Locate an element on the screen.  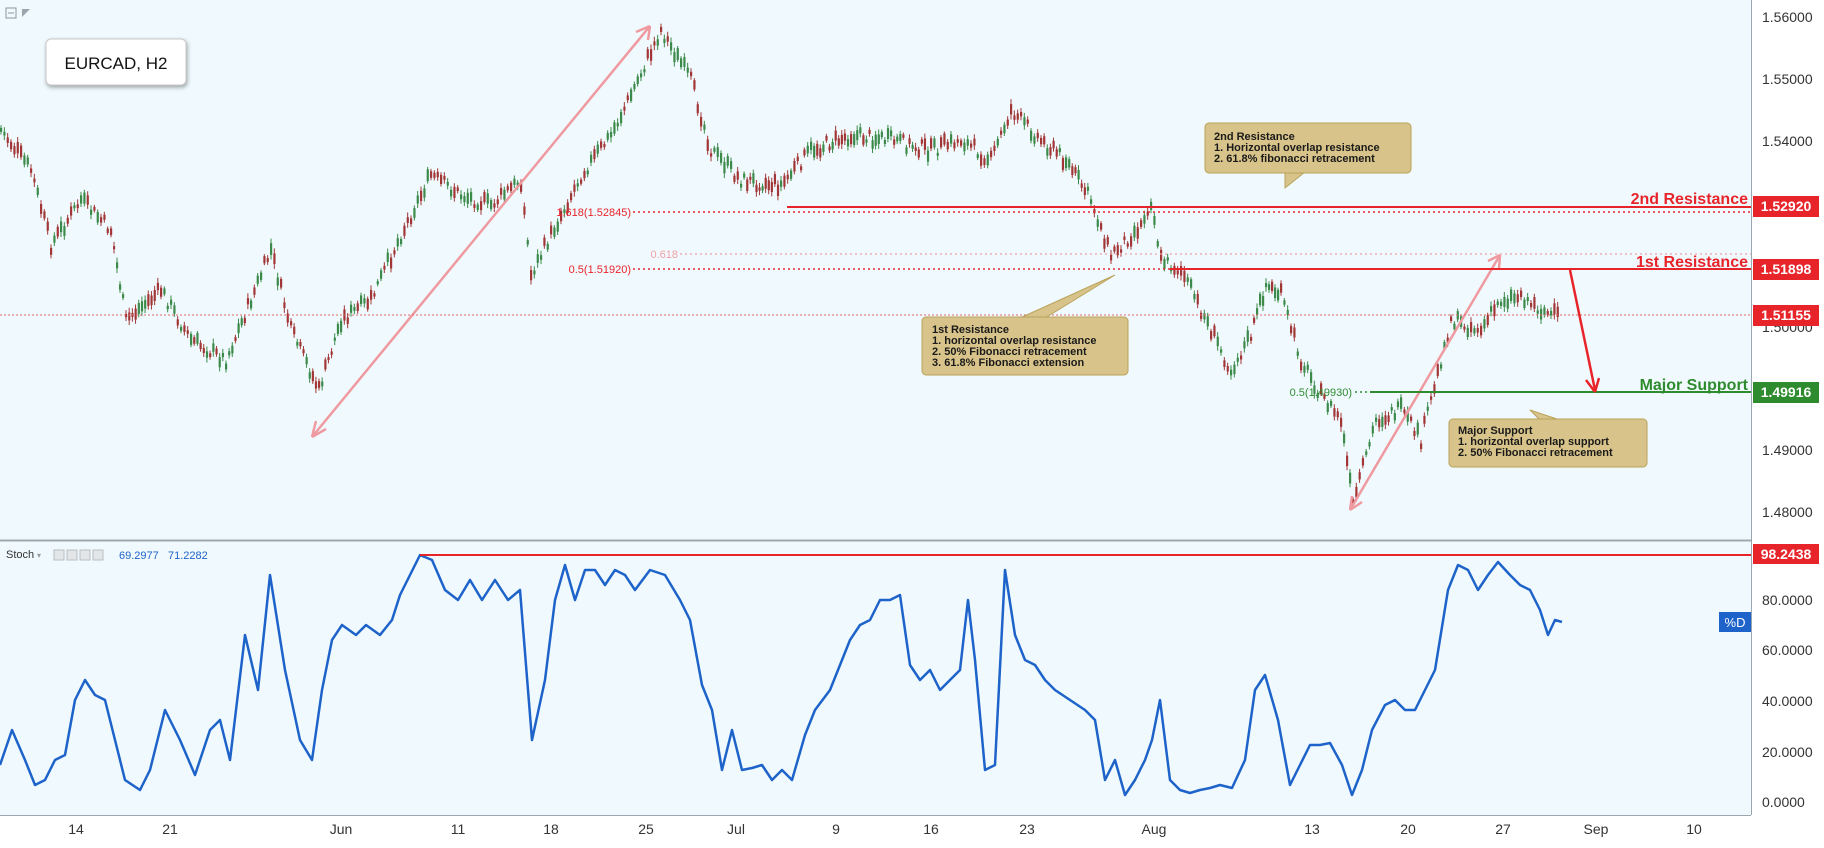
stoch-tick: 80.0000 is located at coordinates (1787, 600).